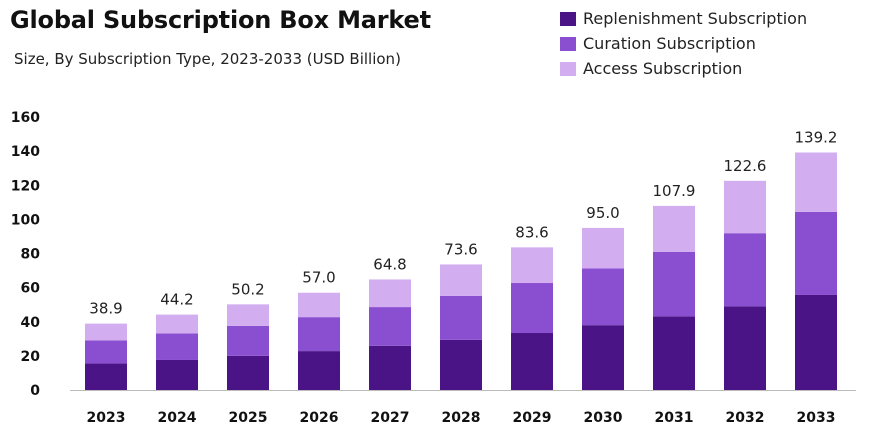  Describe the element at coordinates (248, 418) in the screenshot. I see `x-tick-label: 2025` at that location.